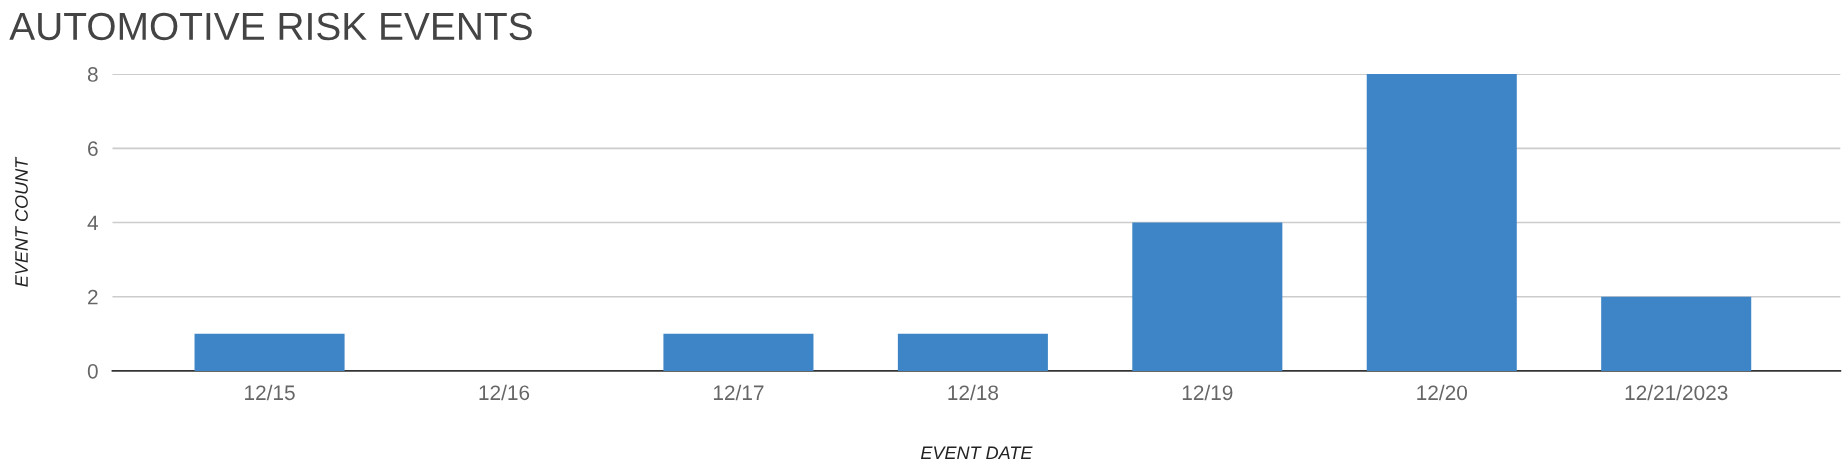 This screenshot has height=466, width=1844. I want to click on y-tick-label: 0, so click(92, 371).